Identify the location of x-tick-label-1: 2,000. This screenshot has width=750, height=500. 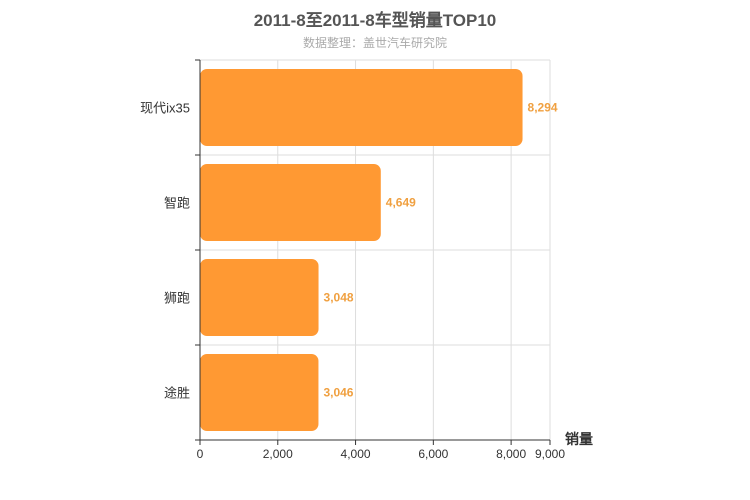
(278, 454).